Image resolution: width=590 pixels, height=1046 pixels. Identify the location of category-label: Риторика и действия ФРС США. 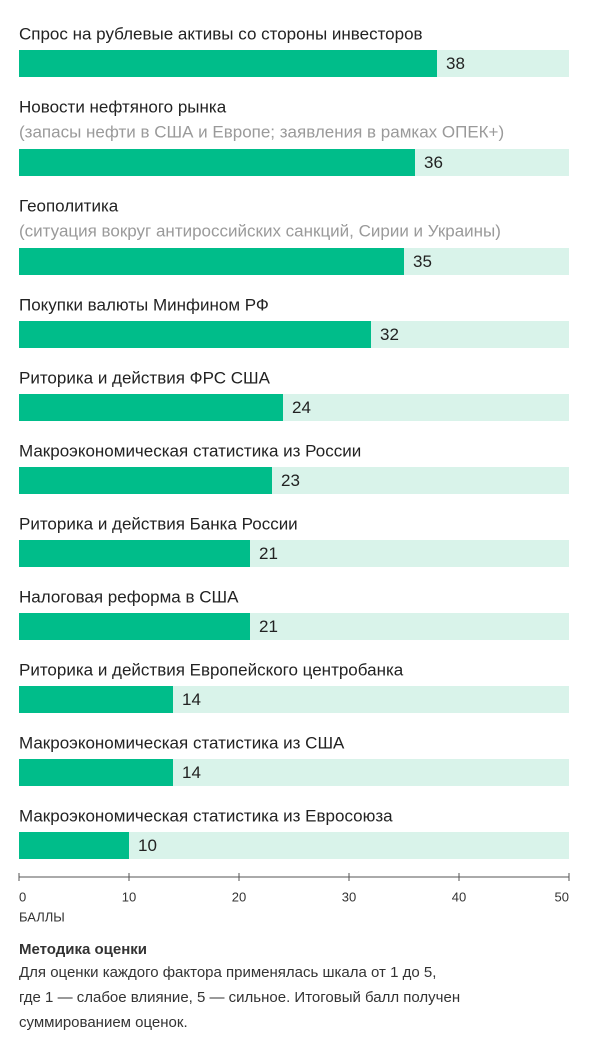
(145, 377).